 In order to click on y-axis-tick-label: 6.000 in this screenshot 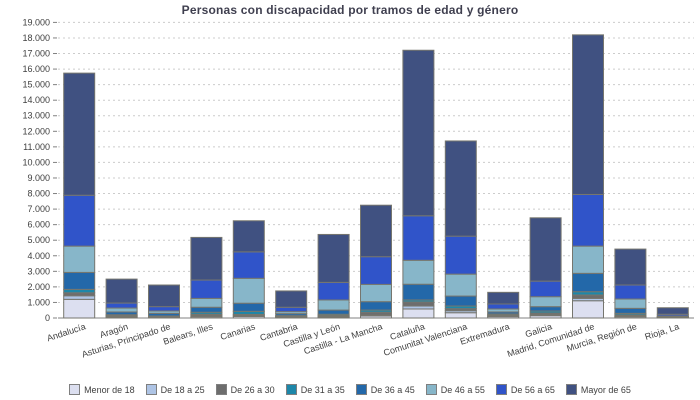, I will do `click(38, 225)`.